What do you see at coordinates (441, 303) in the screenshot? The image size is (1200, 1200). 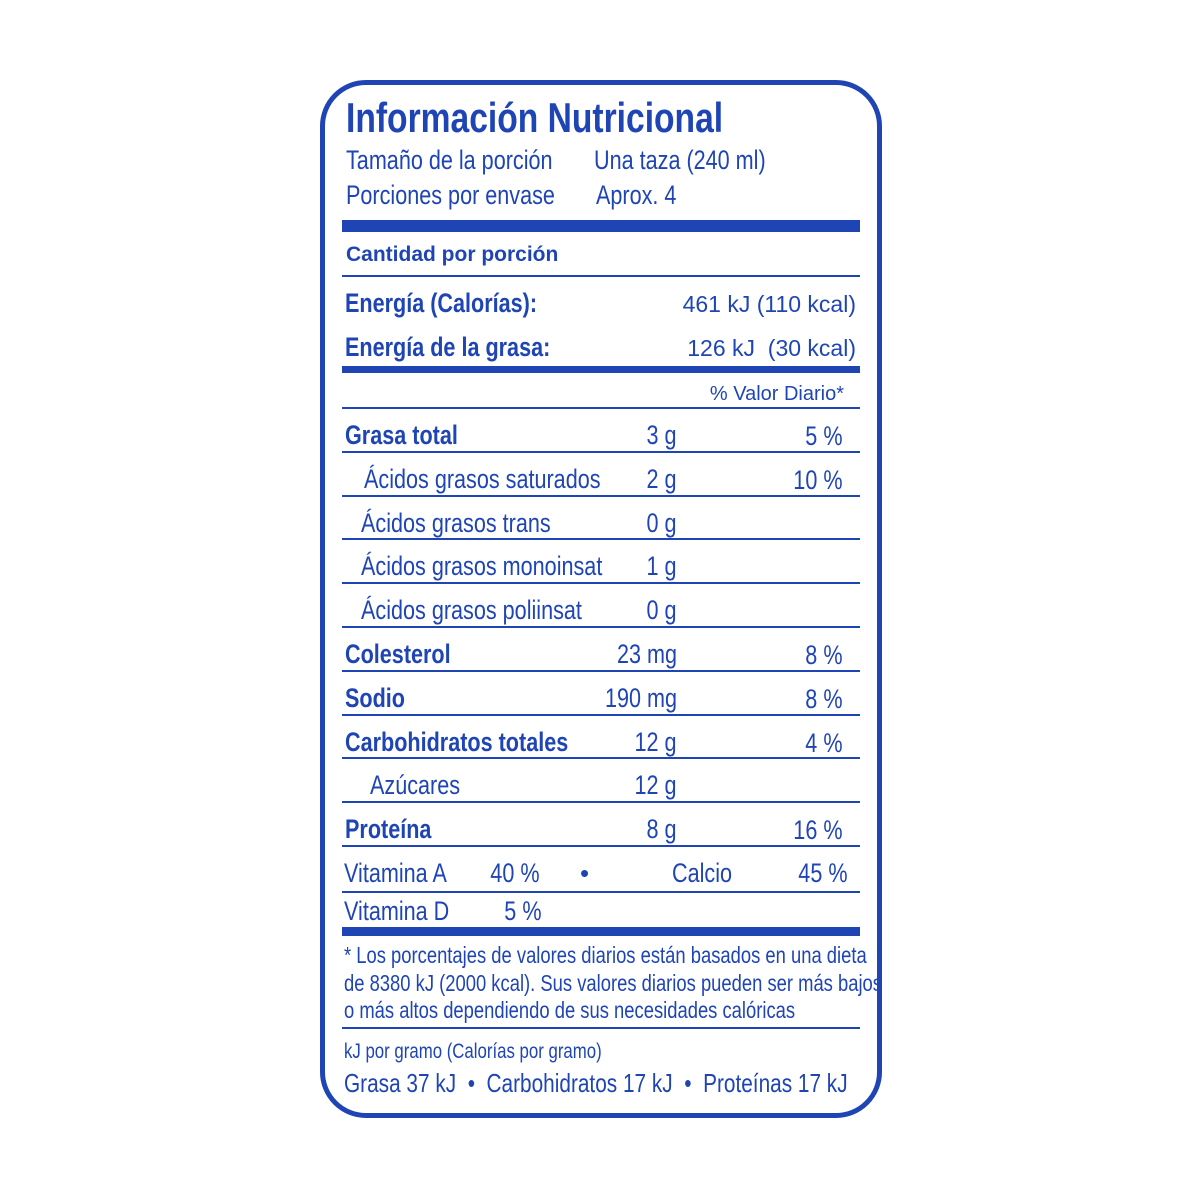 I see `energy-label: Energía (Calorías):` at bounding box center [441, 303].